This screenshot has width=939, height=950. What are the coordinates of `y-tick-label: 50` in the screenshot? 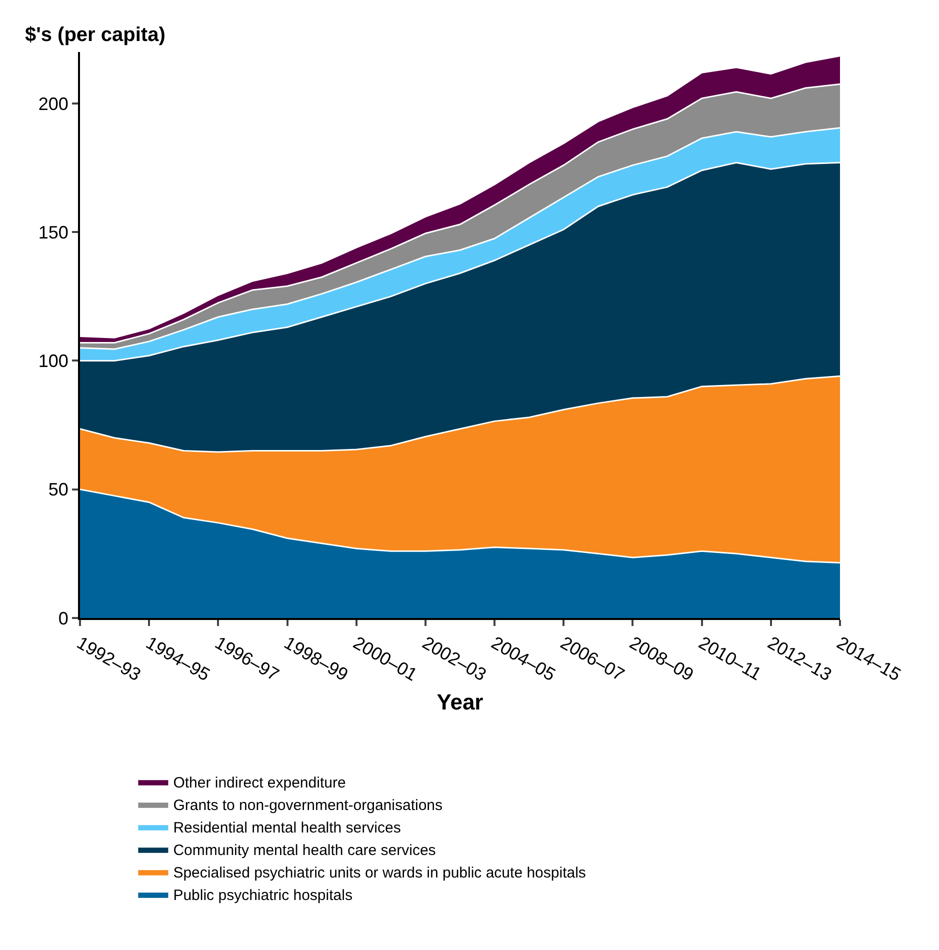 It's located at (58, 490).